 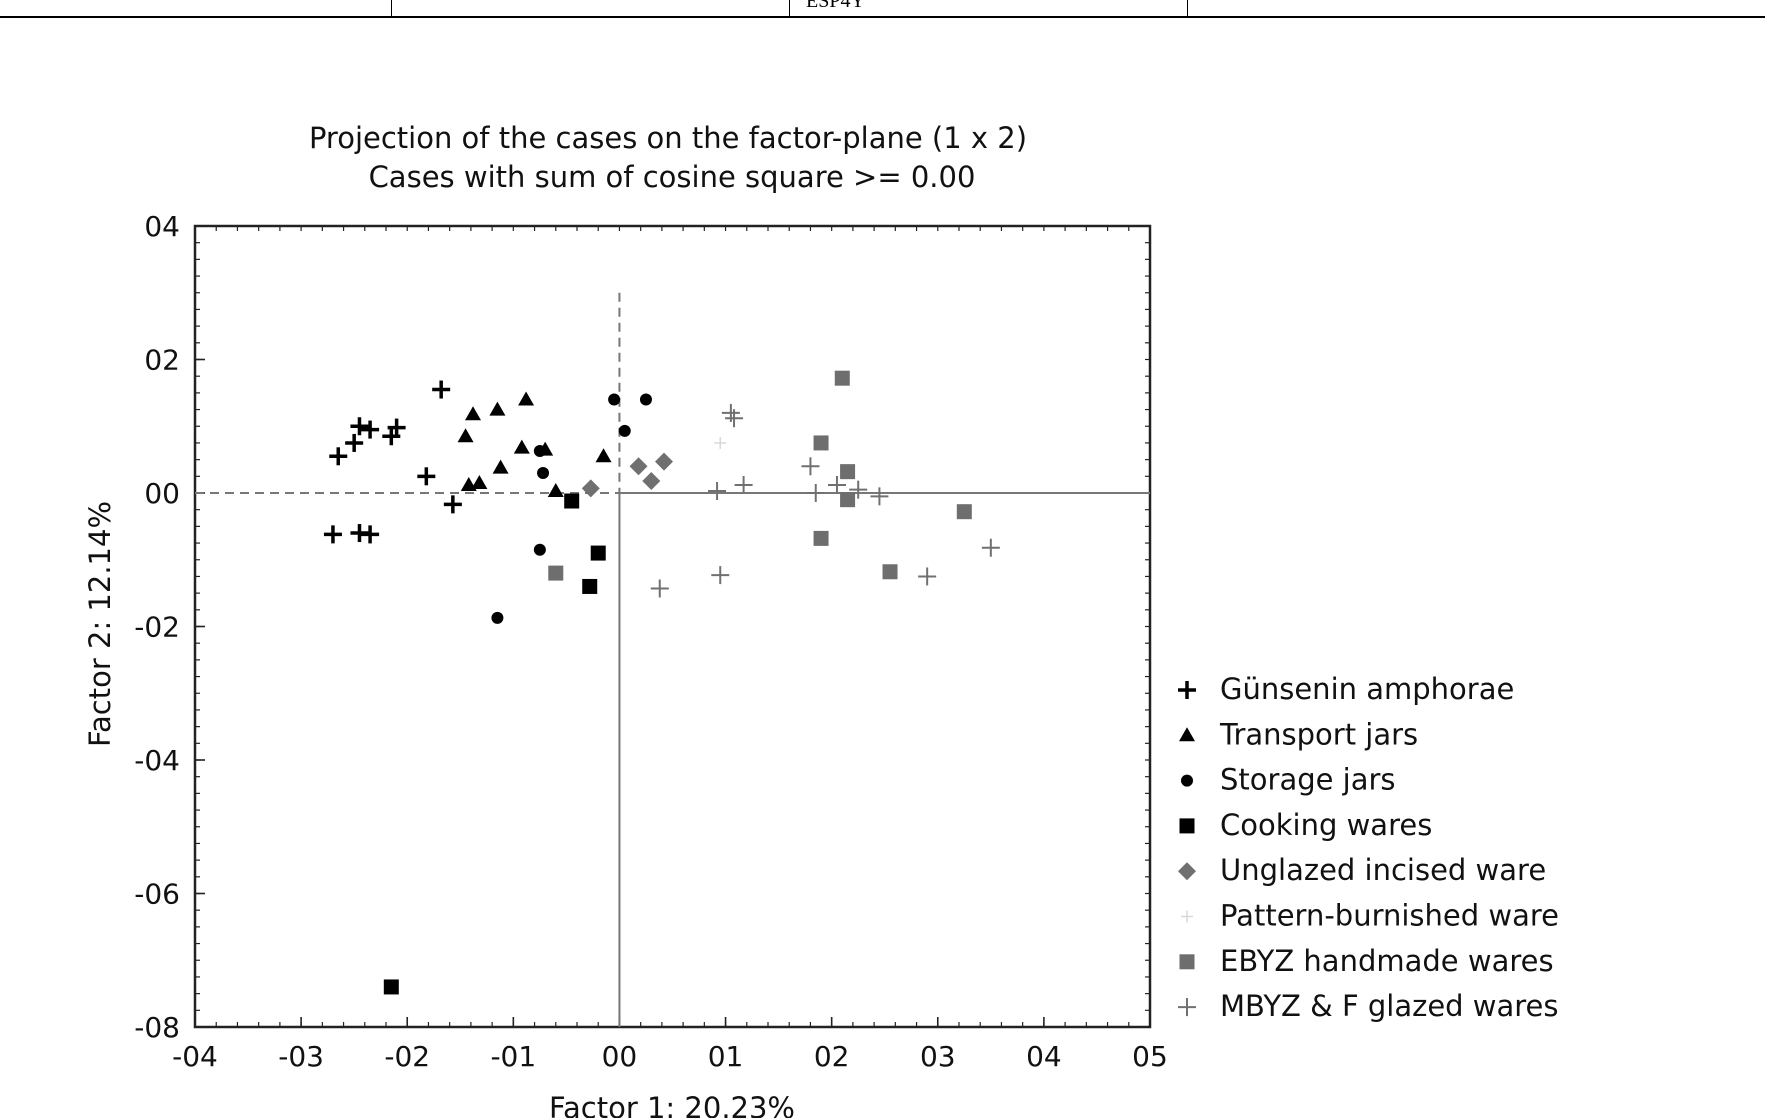 I want to click on legend-label: MBYZ & F glazed wares, so click(x=1389, y=1006).